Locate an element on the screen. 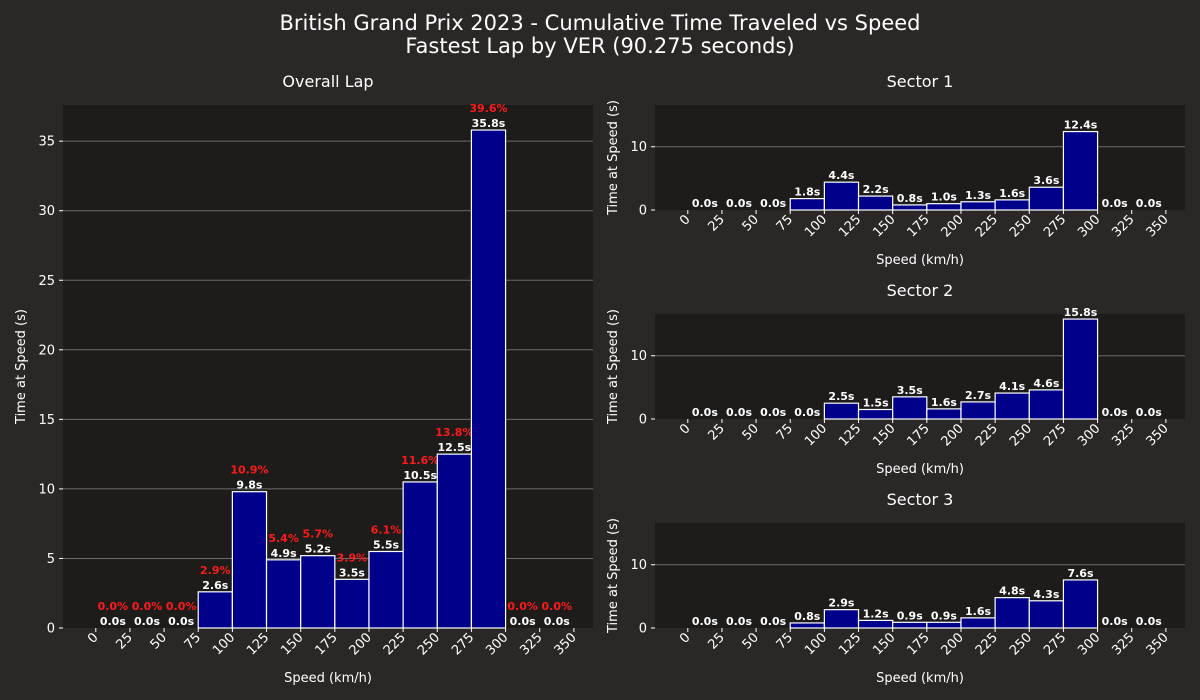 This screenshot has height=700, width=1200. bar-value-label: 3.6s is located at coordinates (1046, 180).